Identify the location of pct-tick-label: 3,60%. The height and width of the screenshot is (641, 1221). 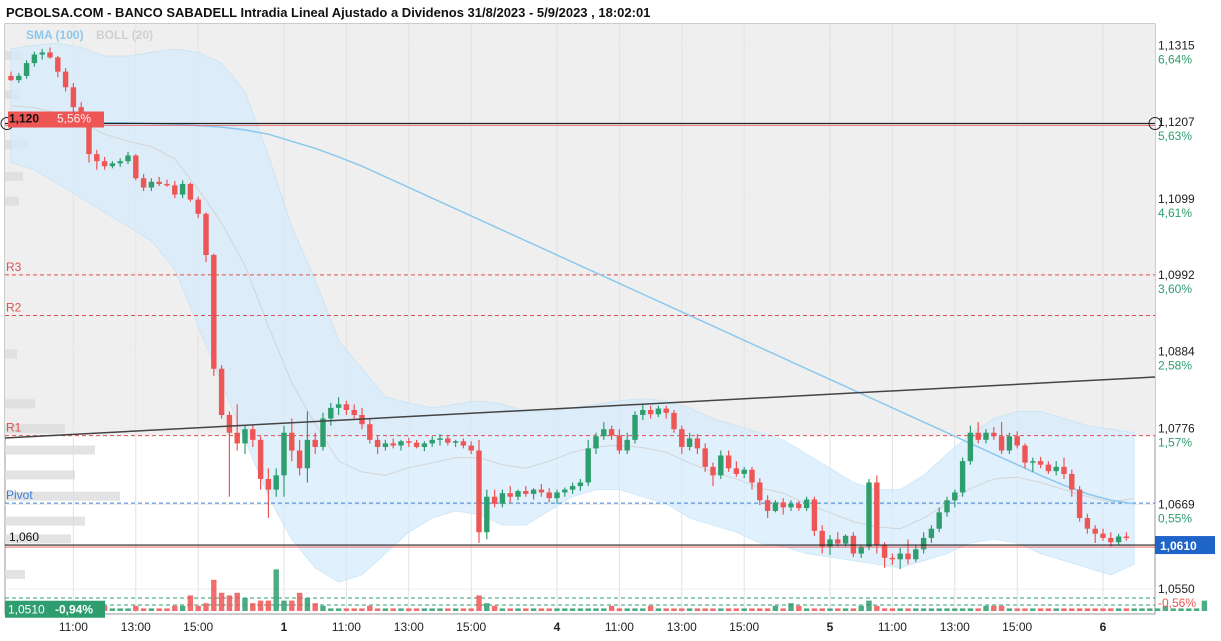
(1175, 289).